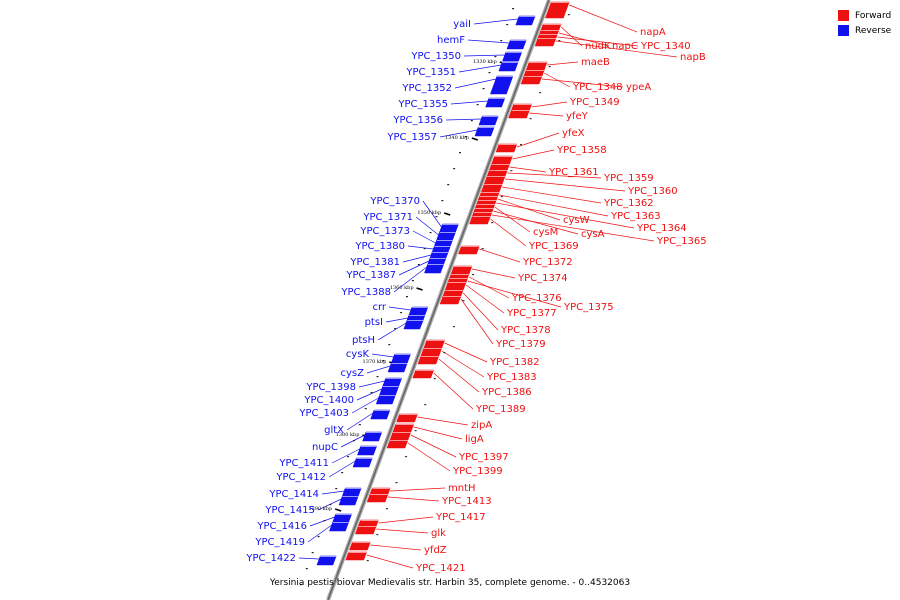  Describe the element at coordinates (628, 203) in the screenshot. I see `gene-label-ypc-1362: YPC_1362` at that location.